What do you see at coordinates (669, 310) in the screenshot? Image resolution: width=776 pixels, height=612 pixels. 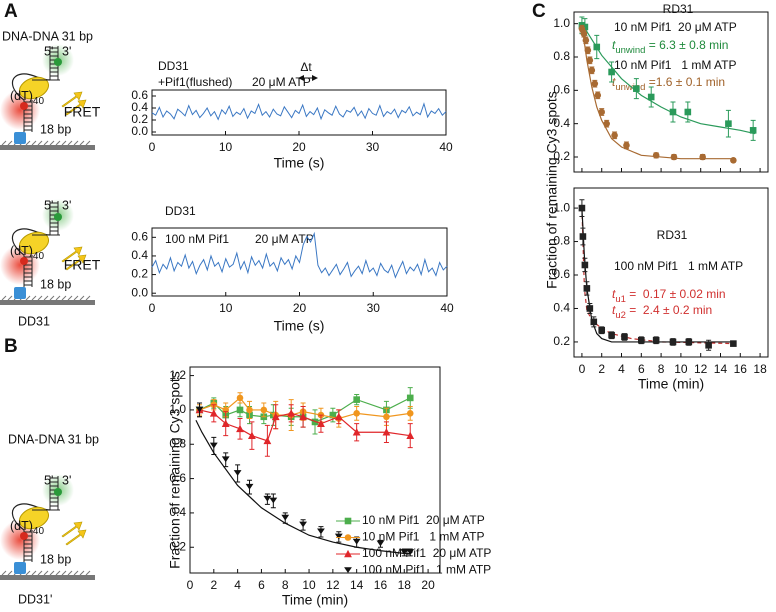 I see `annotation-text: = 2.4 ± 0.2 min` at bounding box center [669, 310].